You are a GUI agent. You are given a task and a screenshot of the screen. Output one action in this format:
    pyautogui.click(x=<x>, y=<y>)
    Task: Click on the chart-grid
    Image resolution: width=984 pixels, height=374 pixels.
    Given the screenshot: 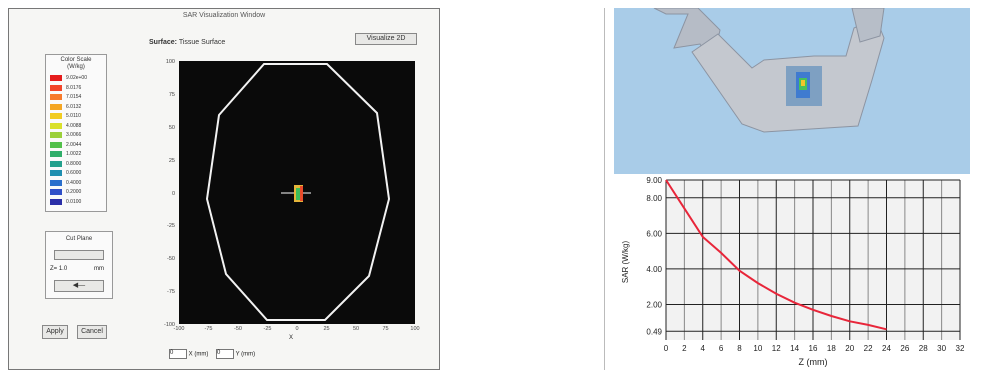 What is the action you would take?
    pyautogui.click(x=813, y=259)
    